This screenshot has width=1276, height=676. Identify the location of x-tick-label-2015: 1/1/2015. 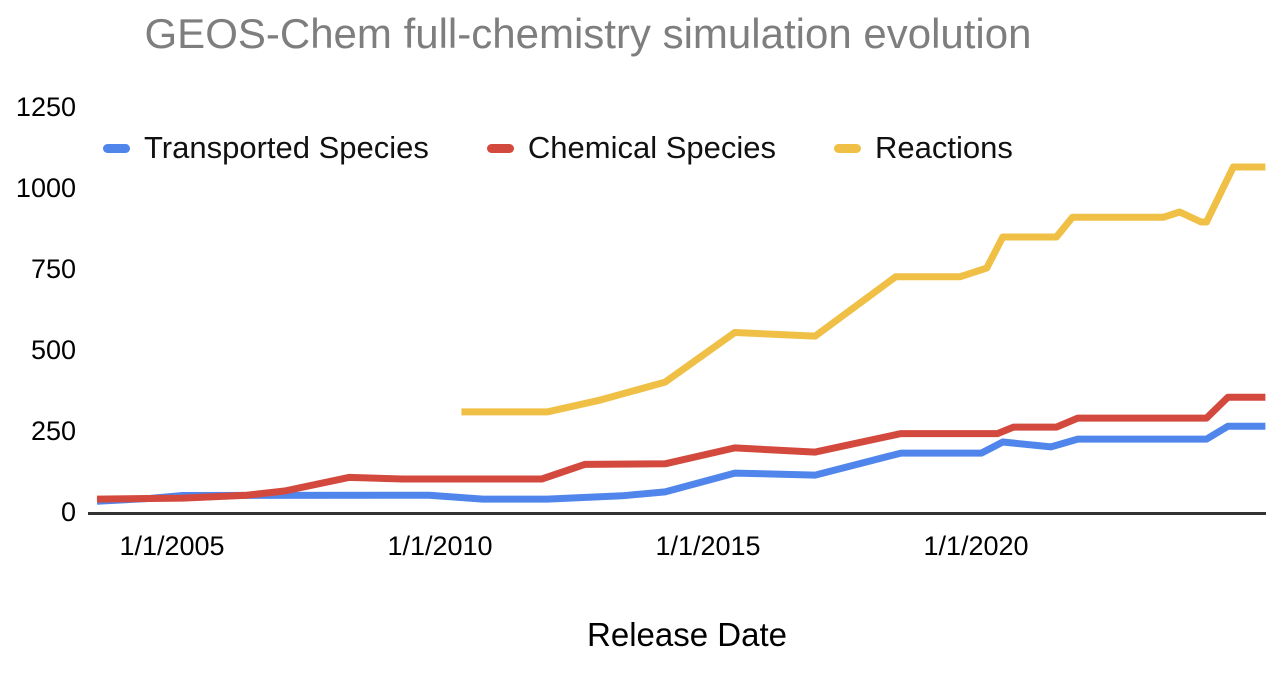
(708, 546).